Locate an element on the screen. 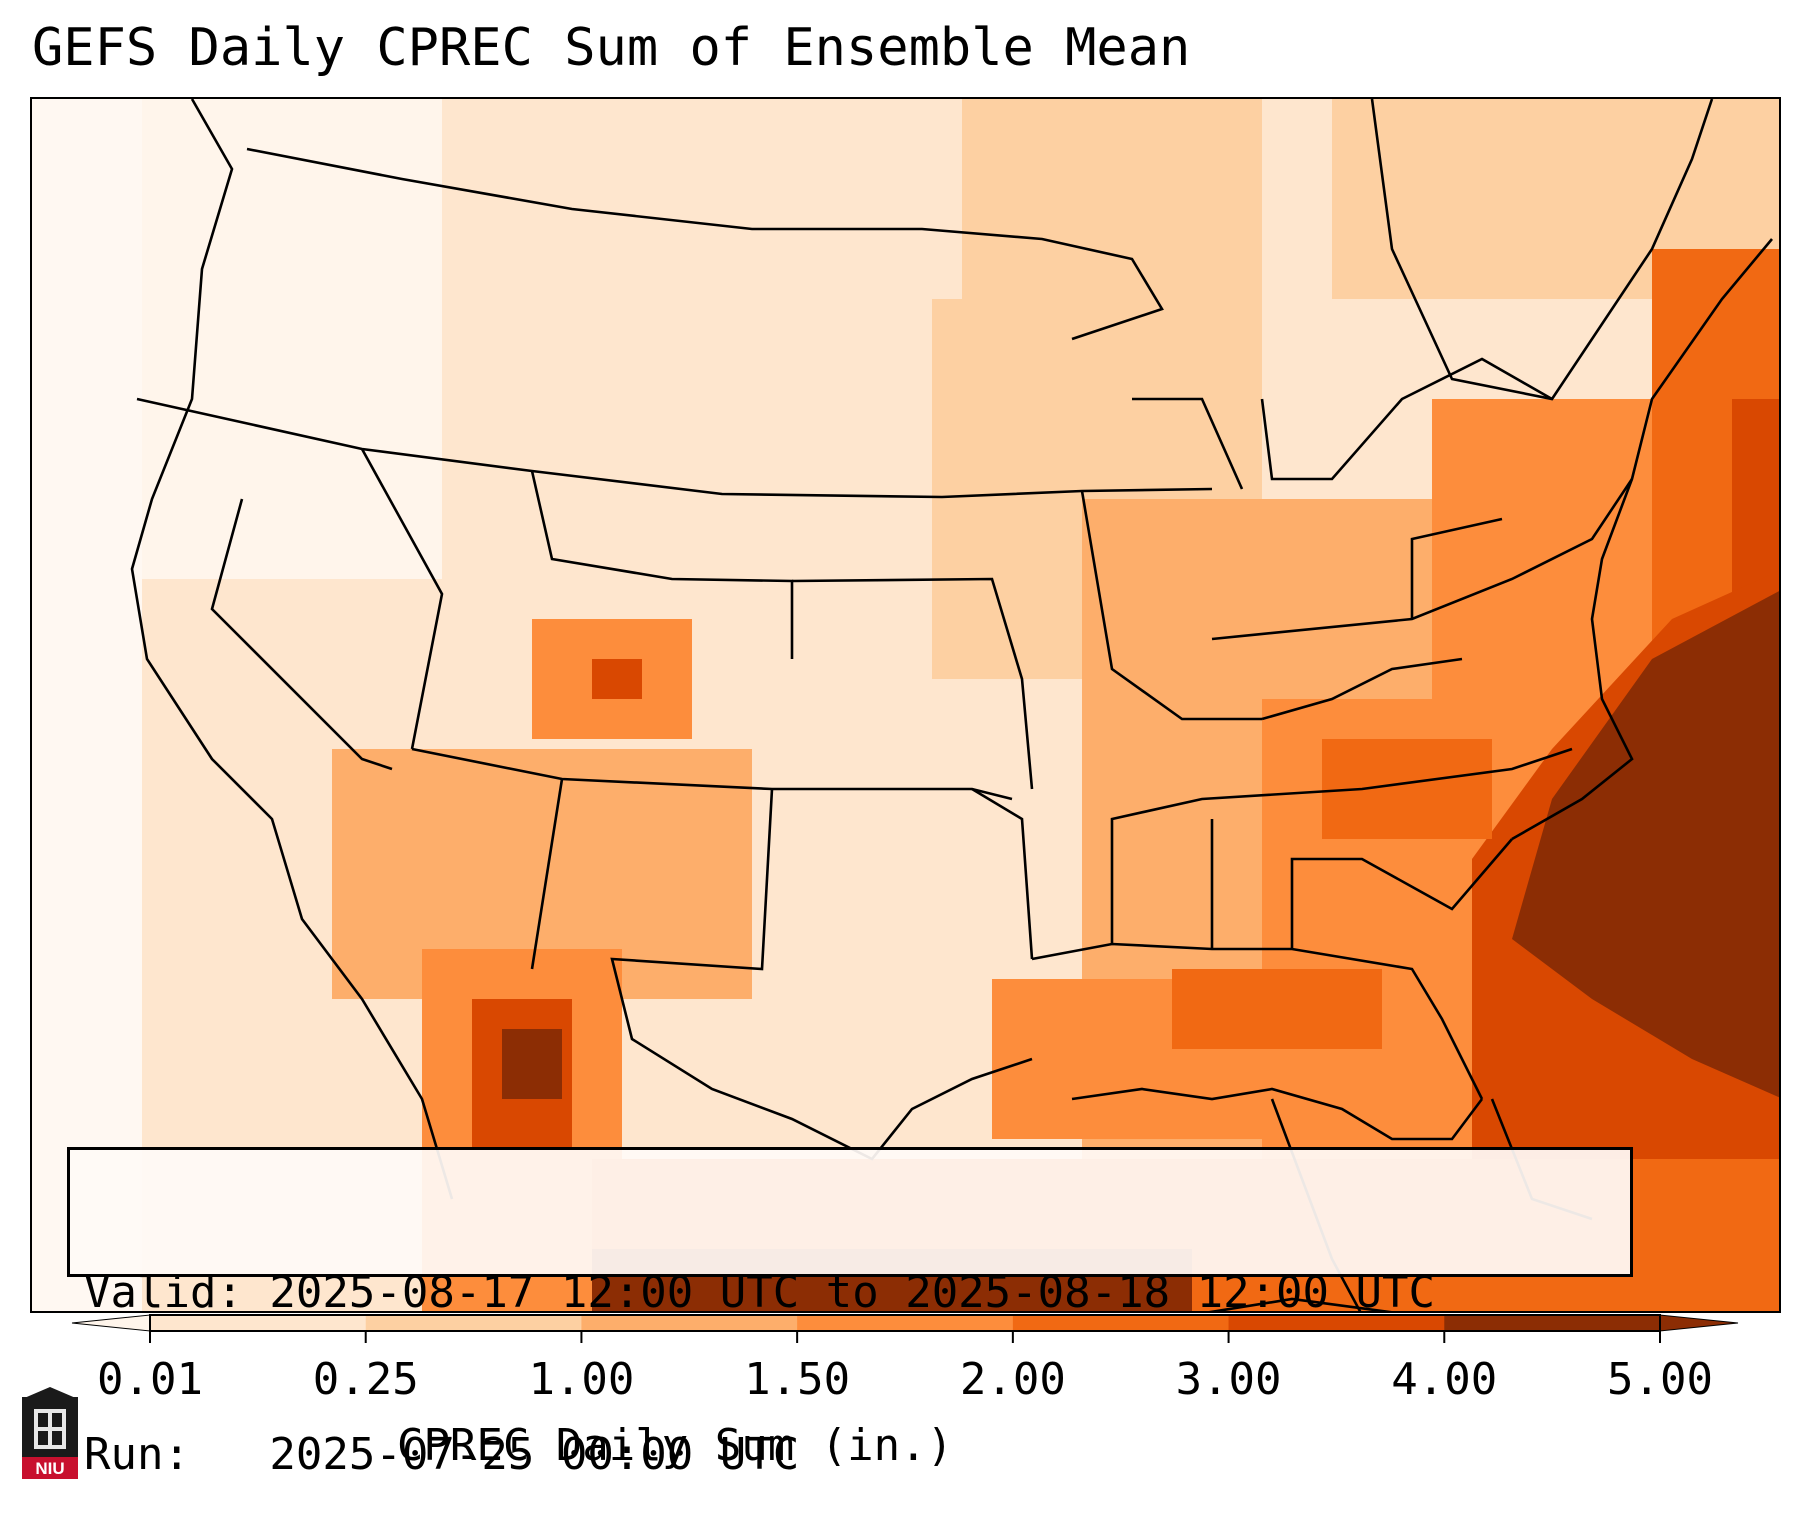  colorbar-label: CPREC Daily Sum (in.) is located at coordinates (675, 1445).